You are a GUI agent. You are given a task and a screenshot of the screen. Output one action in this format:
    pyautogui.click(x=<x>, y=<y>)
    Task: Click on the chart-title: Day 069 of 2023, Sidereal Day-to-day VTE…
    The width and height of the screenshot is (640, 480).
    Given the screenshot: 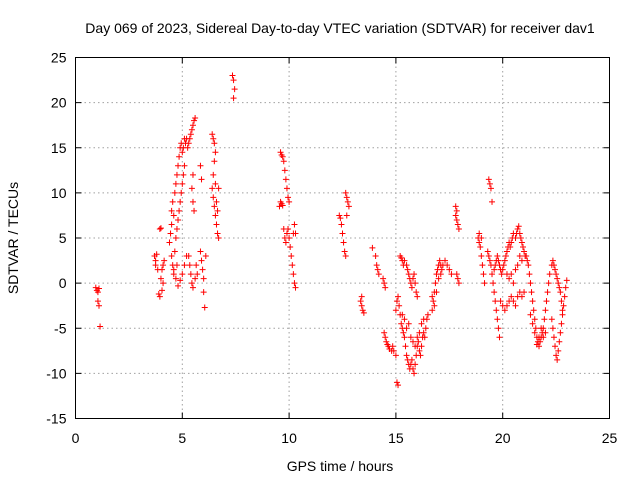 What is the action you would take?
    pyautogui.click(x=340, y=28)
    